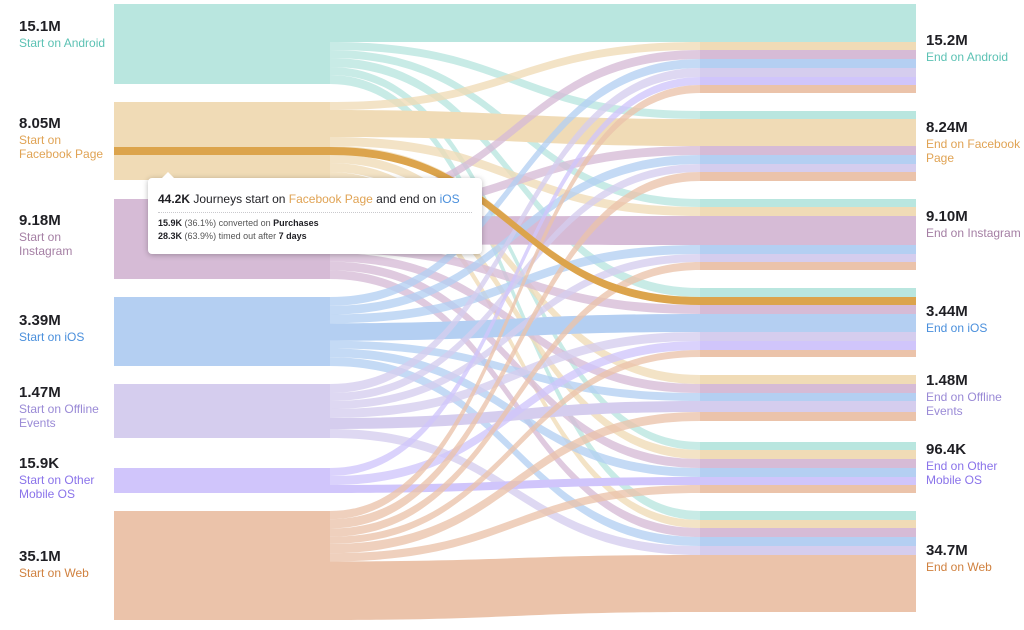 The image size is (1024, 630). I want to click on link-instagram-to-android, so click(515, 129).